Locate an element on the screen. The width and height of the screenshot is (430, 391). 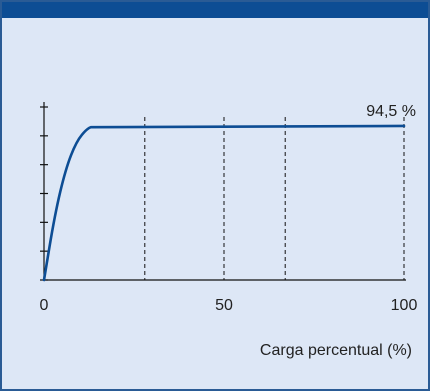
x-axis-label: Carga percentual (%) is located at coordinates (336, 350).